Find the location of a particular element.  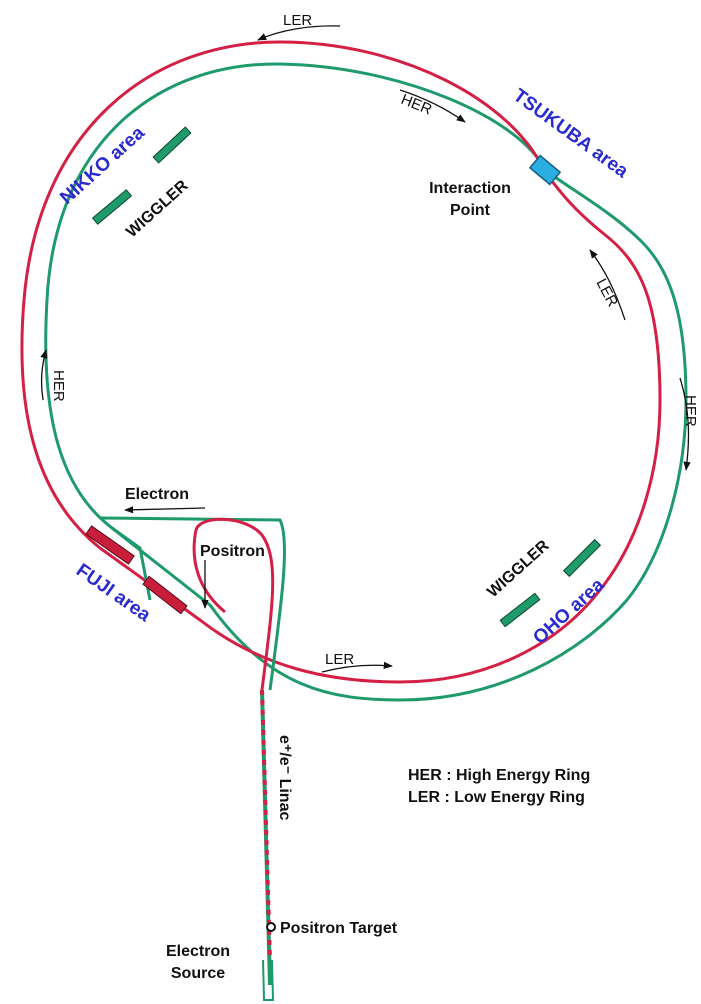

positron-target-label: Positron Target is located at coordinates (339, 928).